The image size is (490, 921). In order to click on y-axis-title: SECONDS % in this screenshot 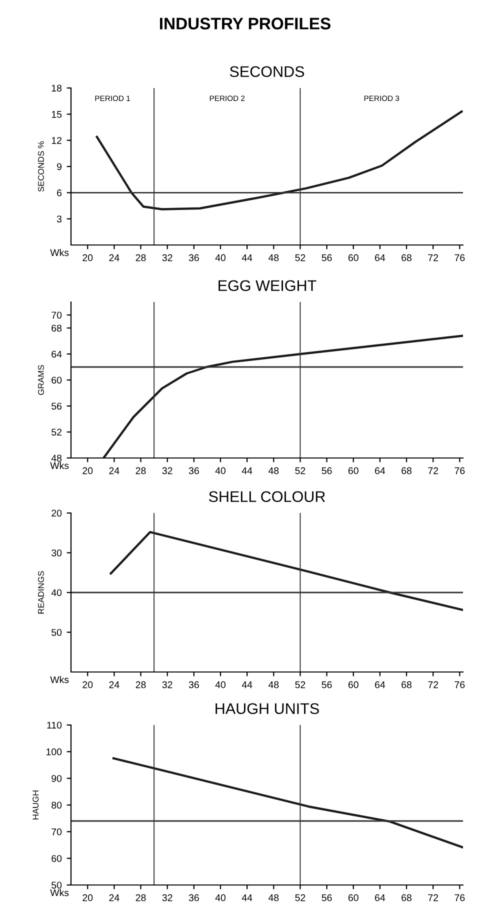, I will do `click(41, 166)`.